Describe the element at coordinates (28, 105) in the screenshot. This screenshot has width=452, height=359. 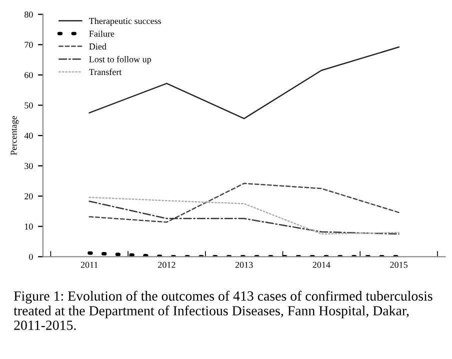
I see `y-tick-label: 50` at that location.